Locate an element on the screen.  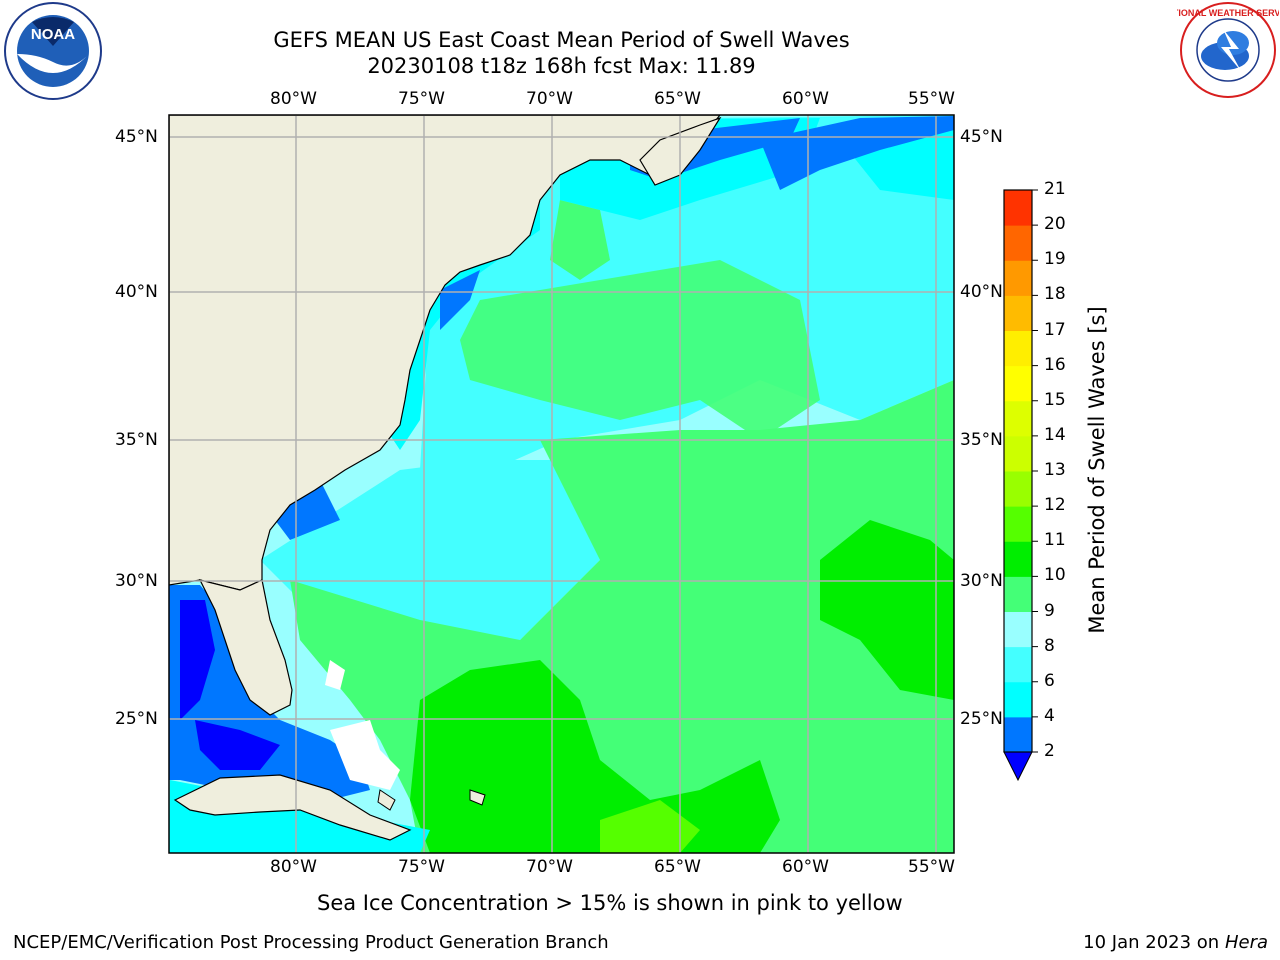
lat-label-right: 25°N is located at coordinates (981, 719).